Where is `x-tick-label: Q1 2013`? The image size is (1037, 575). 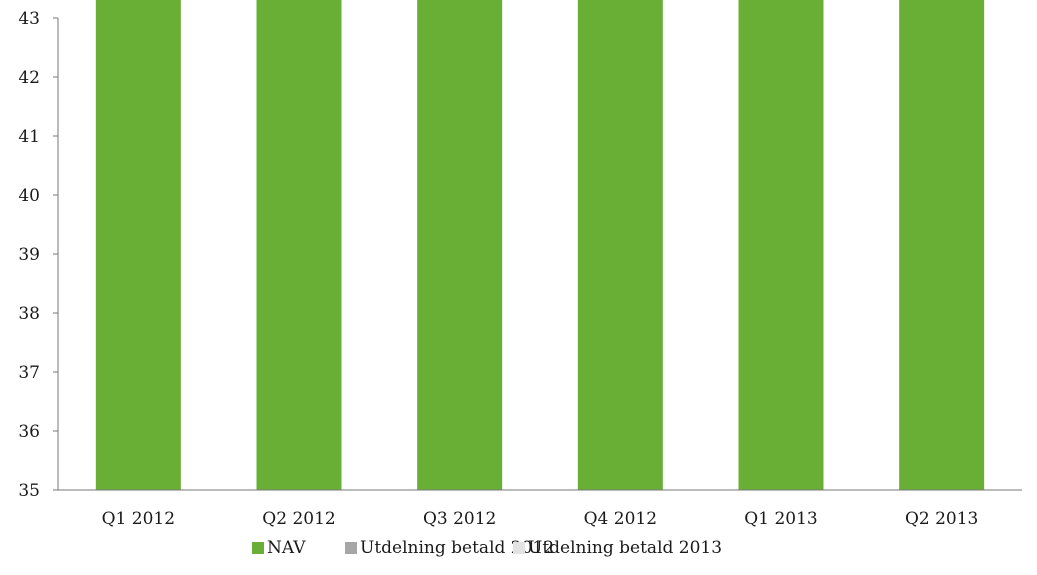
x-tick-label: Q1 2013 is located at coordinates (780, 519).